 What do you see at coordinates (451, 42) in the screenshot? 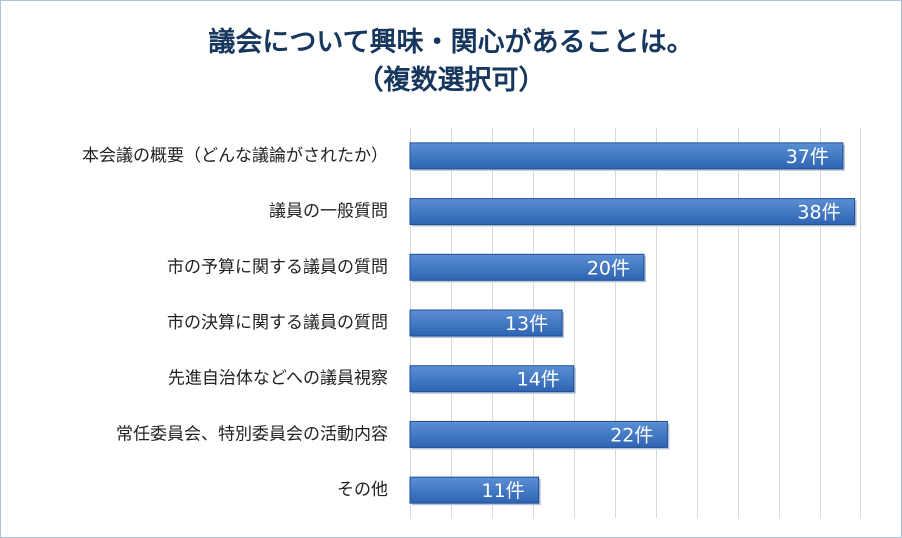
I see `chart-title: 議会について興味・関心があることは。` at bounding box center [451, 42].